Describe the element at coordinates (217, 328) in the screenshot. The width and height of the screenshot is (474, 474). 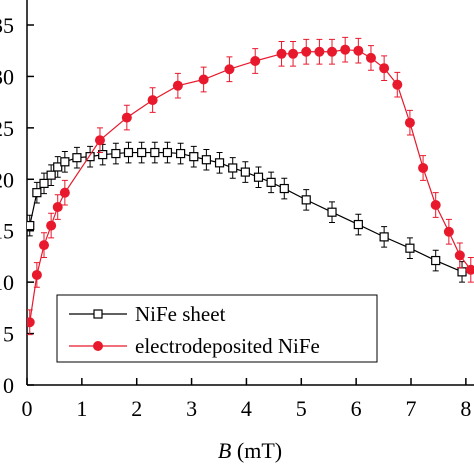
I see `legend-box` at that location.